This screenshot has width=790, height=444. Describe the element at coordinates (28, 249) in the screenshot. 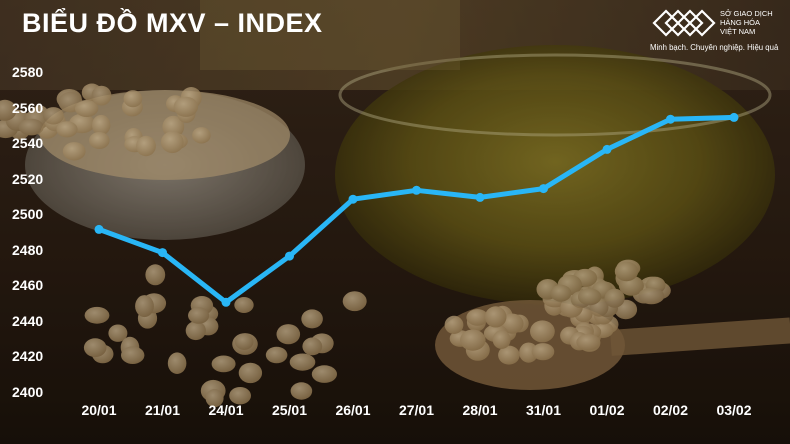

I see `y-tick-label: 2480` at that location.